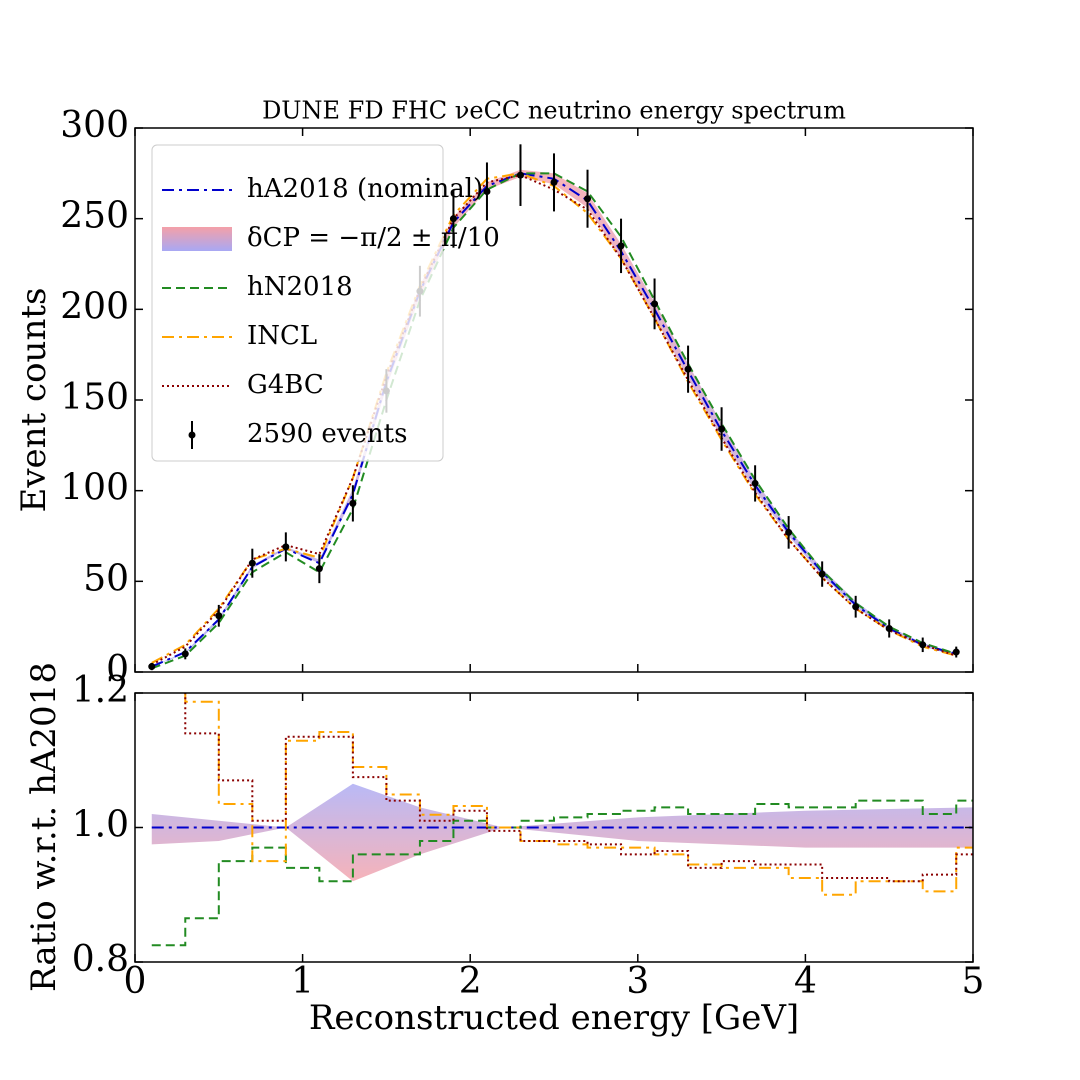 This screenshot has width=1080, height=1080. Describe the element at coordinates (94, 125) in the screenshot. I see `y-tick-label: 300` at that location.